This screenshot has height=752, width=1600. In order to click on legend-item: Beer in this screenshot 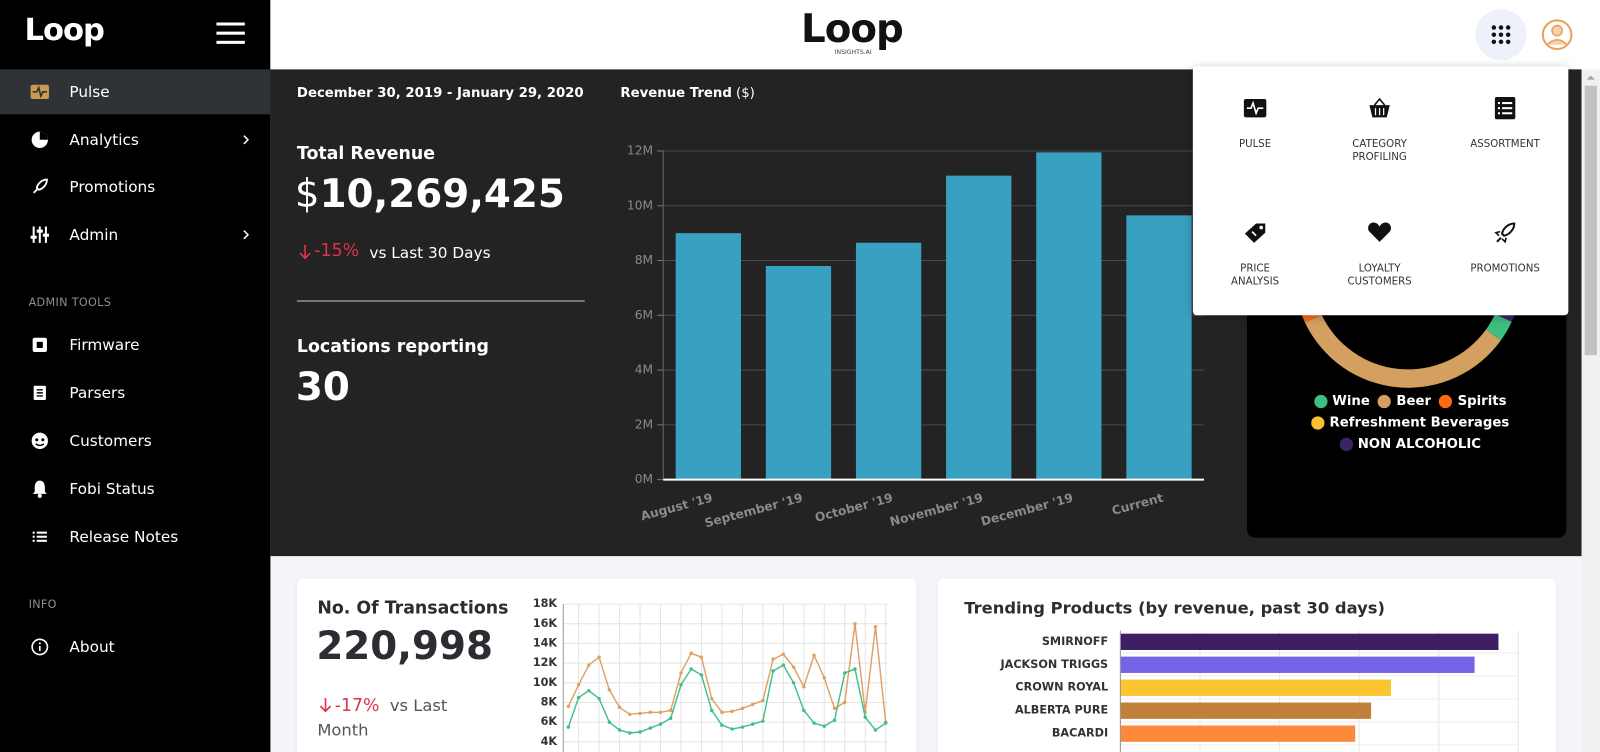, I will do `click(1404, 401)`.